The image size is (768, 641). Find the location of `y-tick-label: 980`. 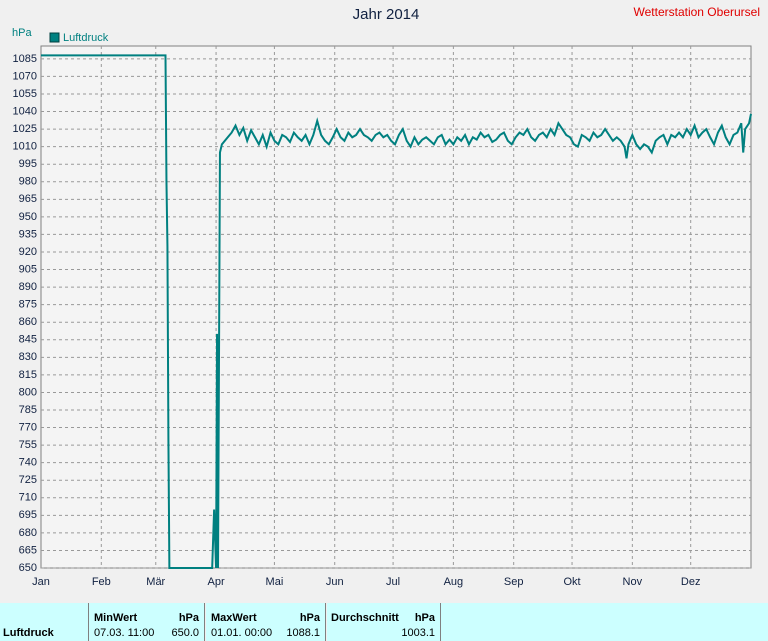

y-tick-label: 980 is located at coordinates (28, 182).